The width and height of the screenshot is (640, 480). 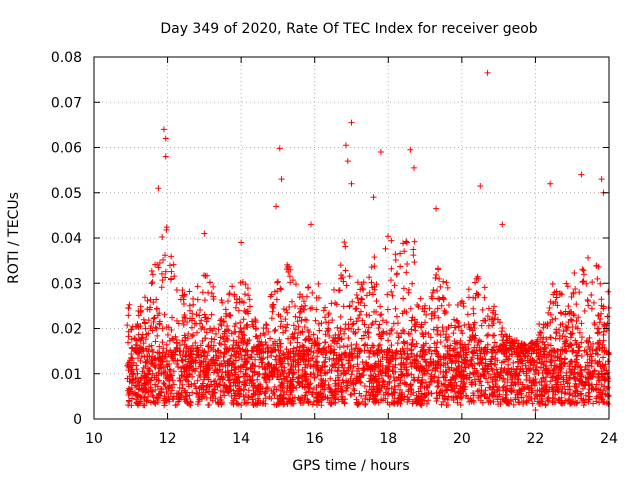 What do you see at coordinates (66, 375) in the screenshot?
I see `y-tick-label: 0.01` at bounding box center [66, 375].